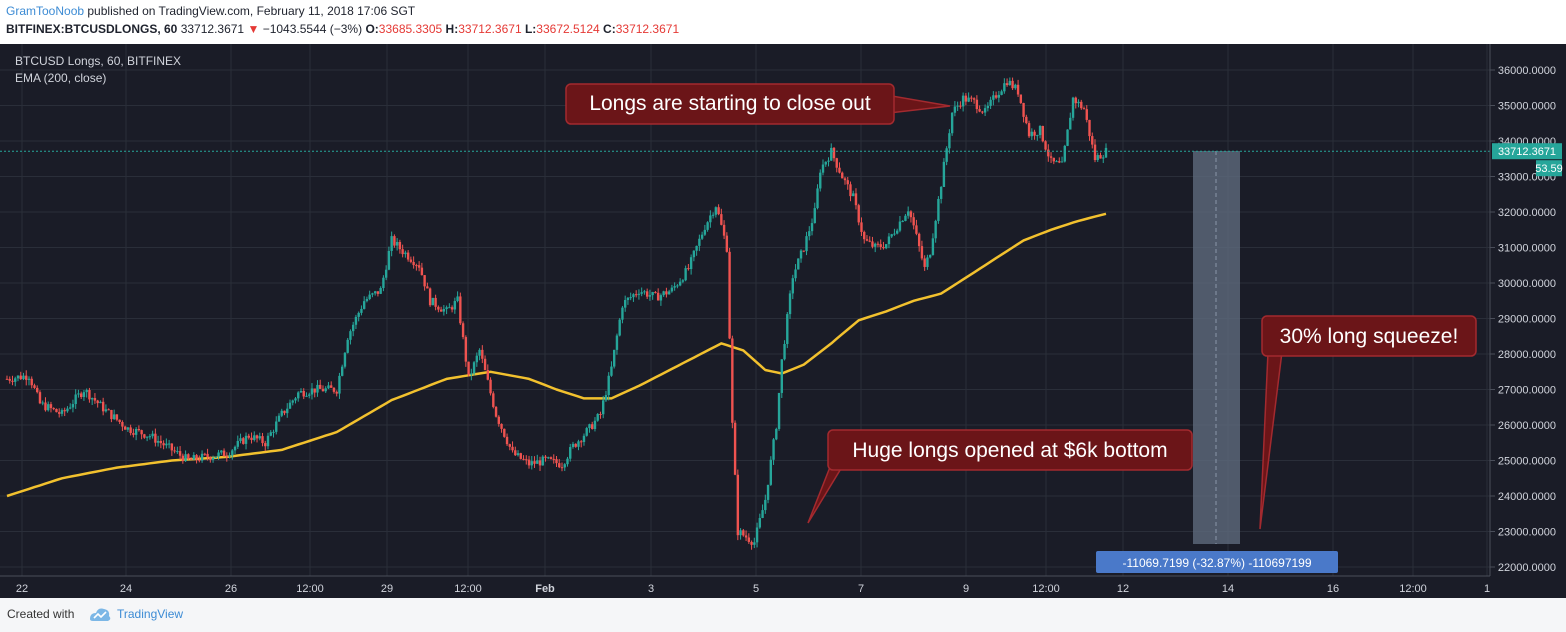 The image size is (1566, 632). I want to click on author-link: GramTooNoob, so click(45, 11).